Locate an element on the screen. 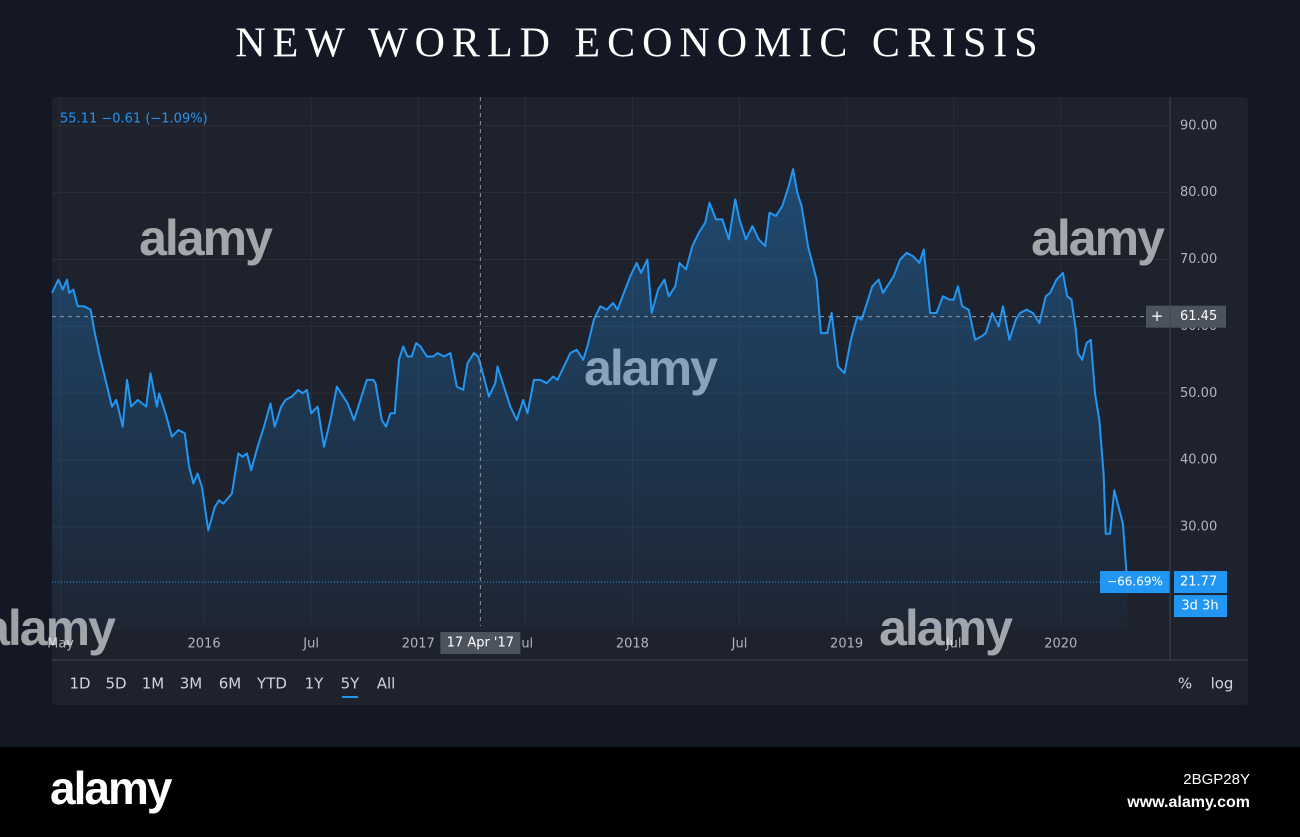 The height and width of the screenshot is (837, 1300). x-tick-label: May is located at coordinates (60, 644).